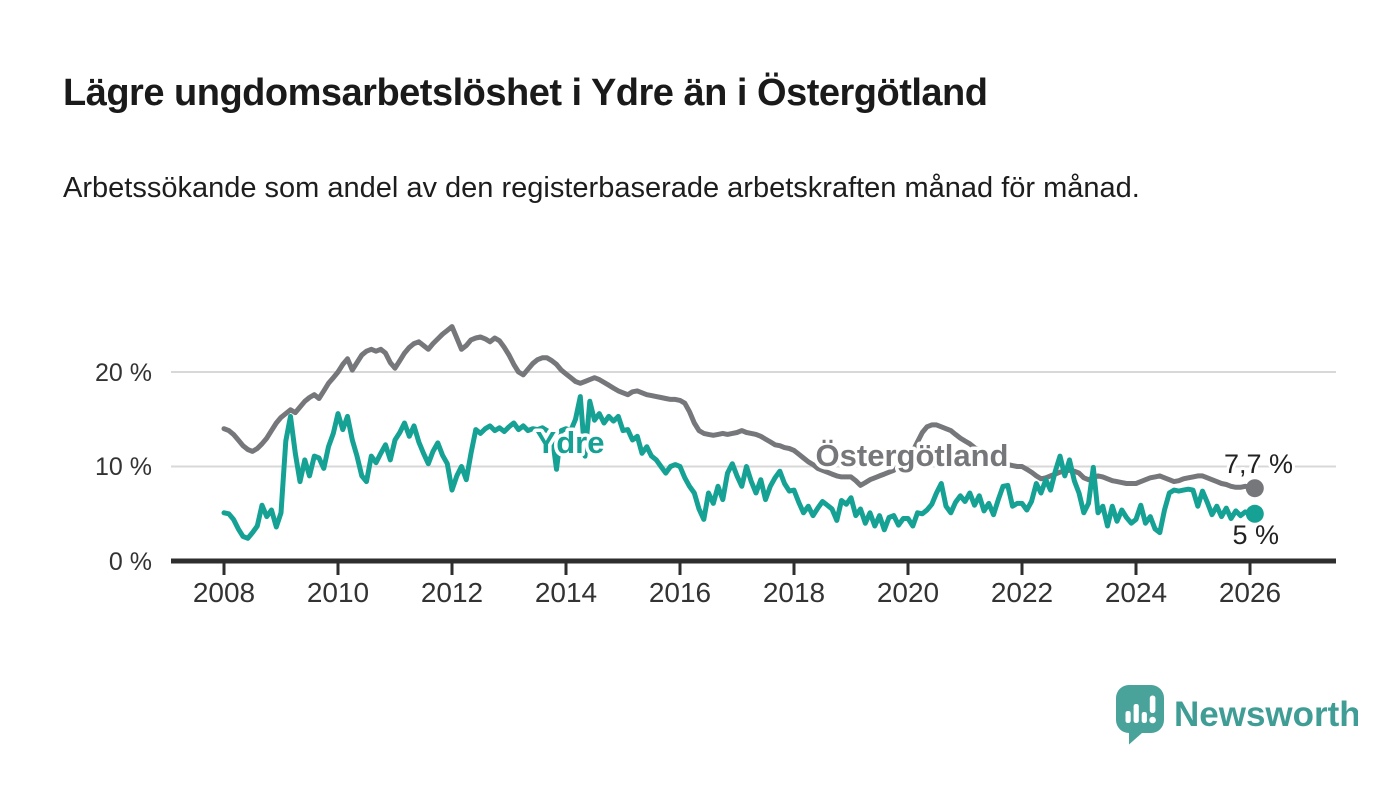 The height and width of the screenshot is (794, 1400). I want to click on x-tick-2018: 2018, so click(794, 592).